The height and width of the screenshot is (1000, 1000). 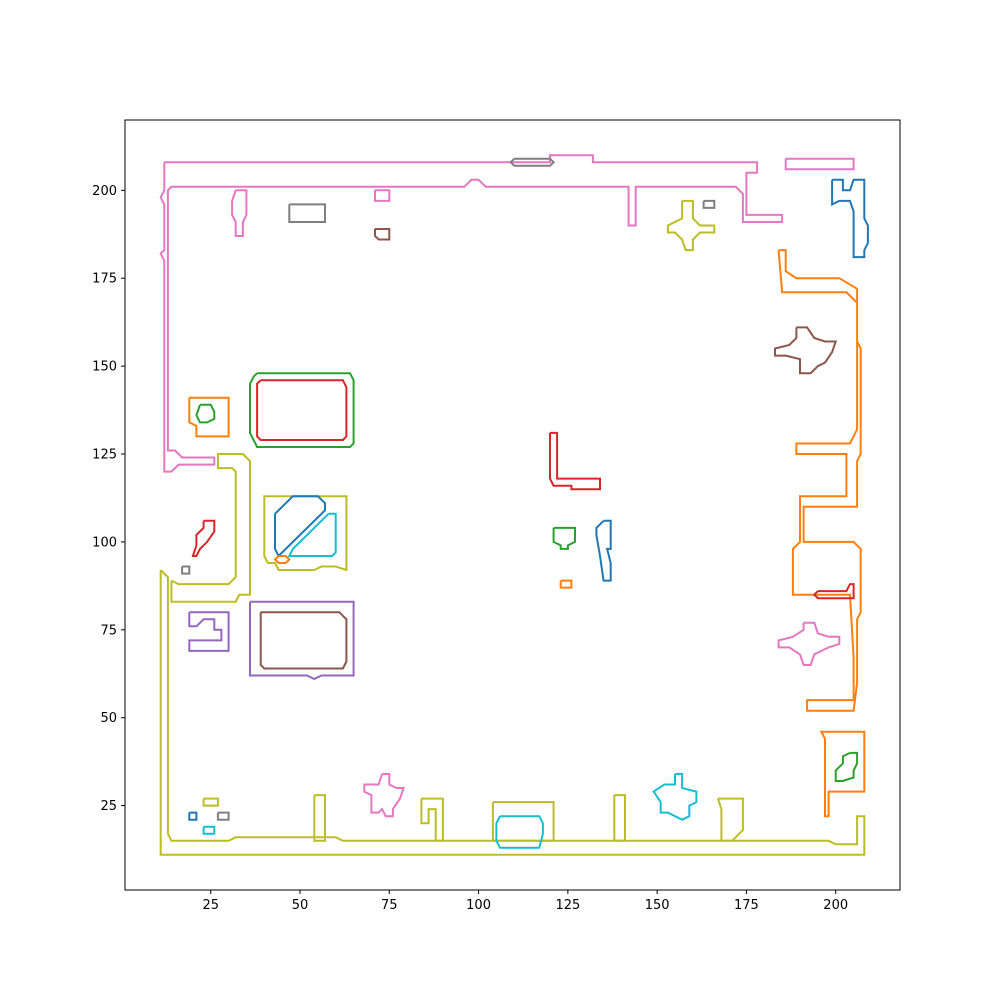 What do you see at coordinates (389, 905) in the screenshot?
I see `x-tick-label: 75` at bounding box center [389, 905].